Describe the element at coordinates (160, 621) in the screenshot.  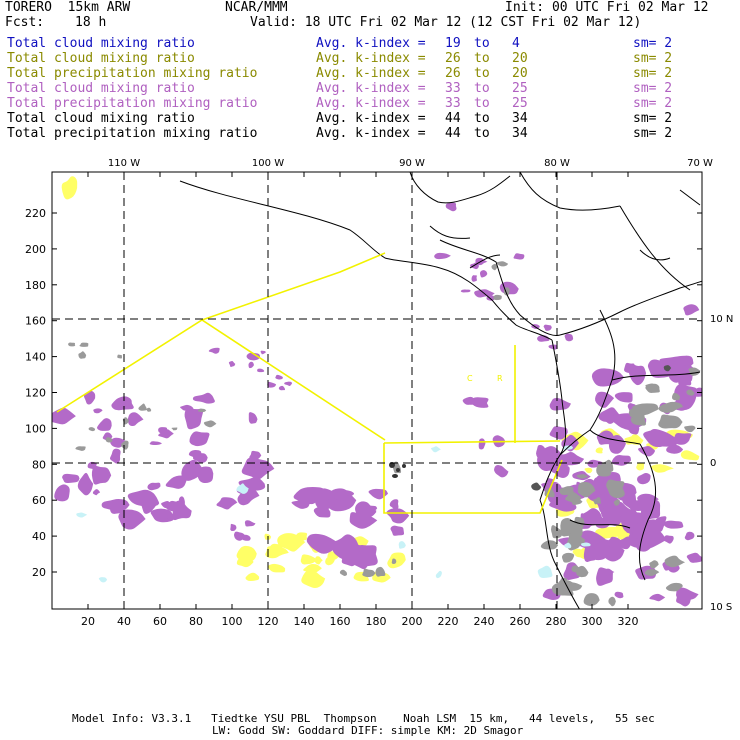
I see `x-tick-label: 60` at that location.